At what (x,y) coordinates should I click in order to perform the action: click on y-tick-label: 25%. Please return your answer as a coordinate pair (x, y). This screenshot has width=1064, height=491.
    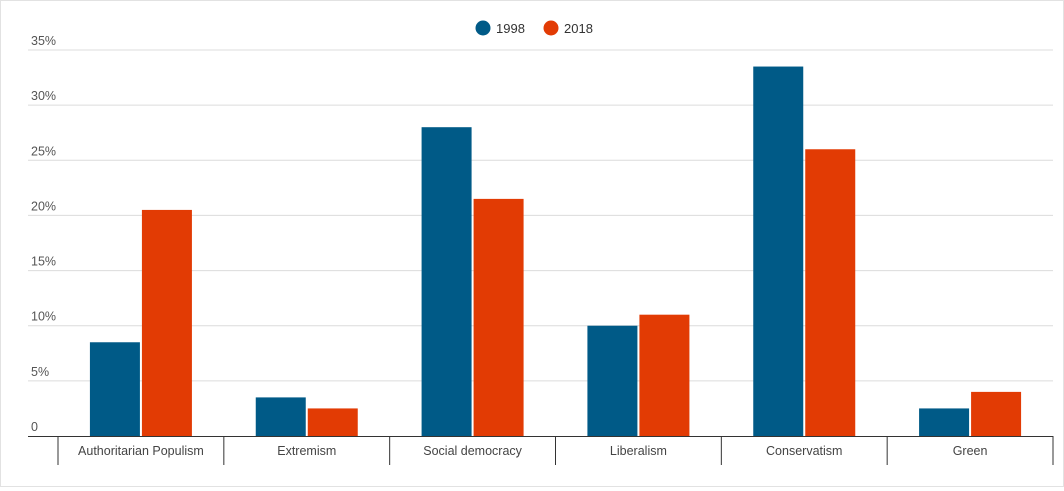
    Looking at the image, I should click on (43, 151).